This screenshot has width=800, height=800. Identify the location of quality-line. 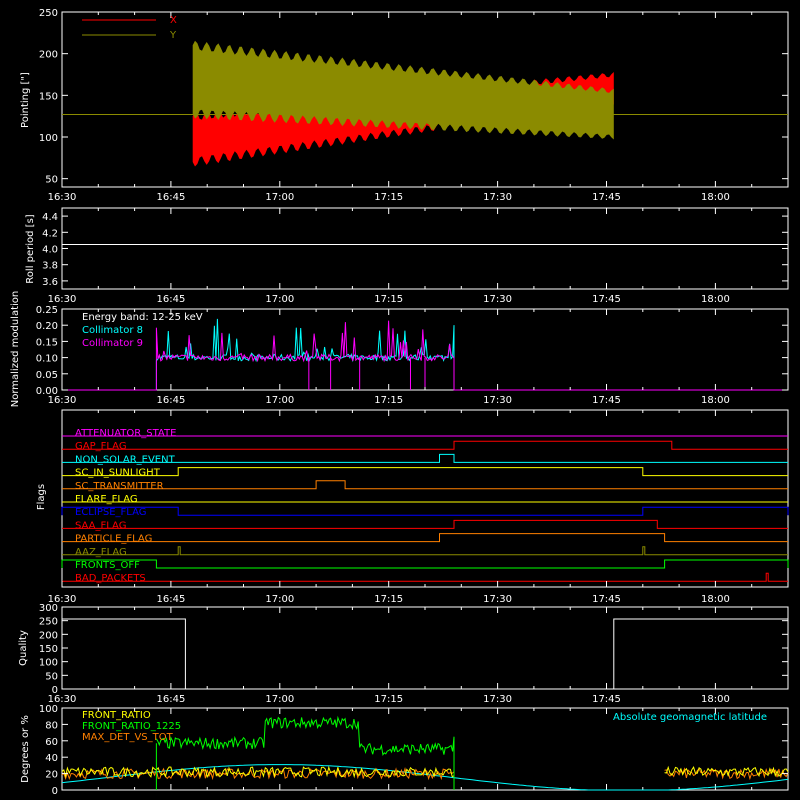
(425, 654).